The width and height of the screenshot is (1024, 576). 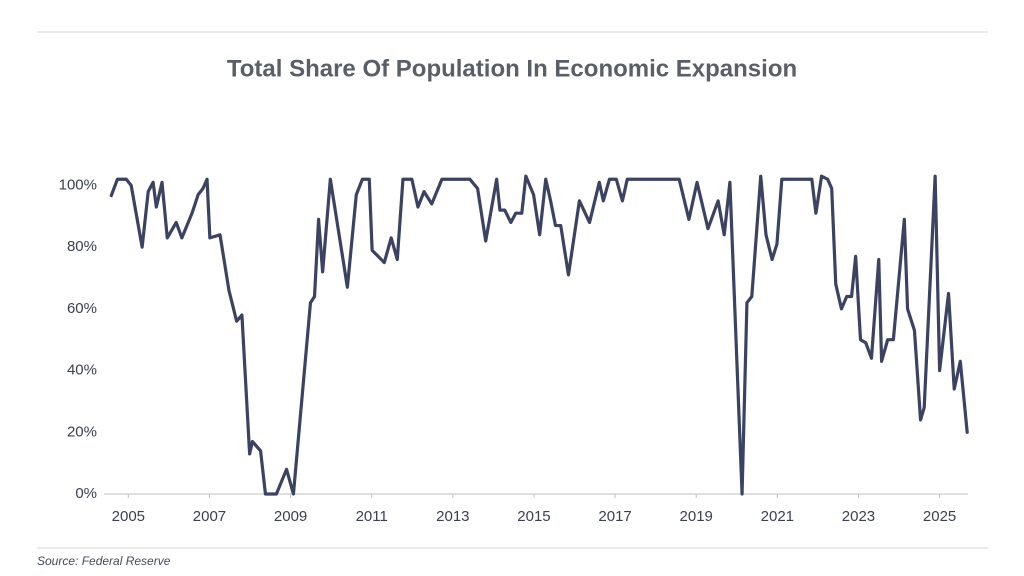 What do you see at coordinates (128, 516) in the screenshot?
I see `x-tick-label: 2005` at bounding box center [128, 516].